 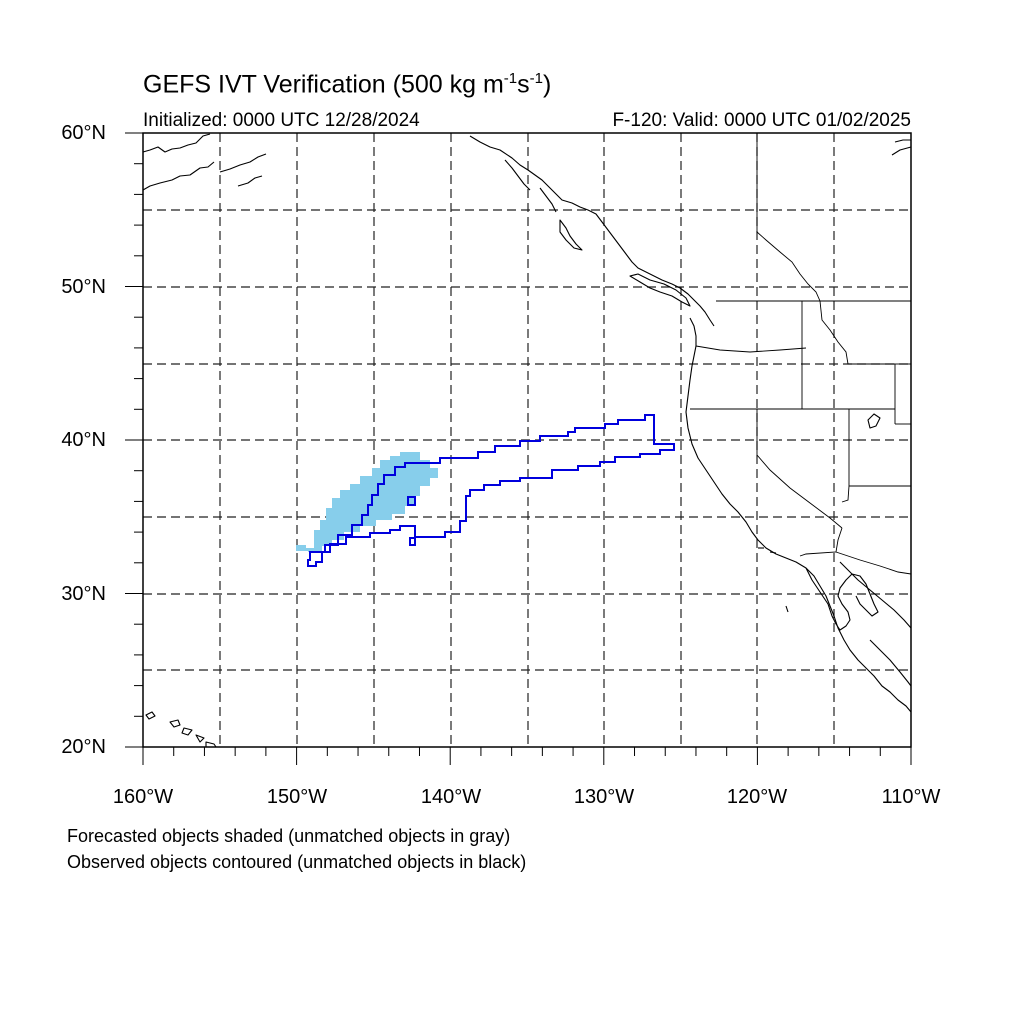 What do you see at coordinates (83, 594) in the screenshot?
I see `lat-label-30: 30°N` at bounding box center [83, 594].